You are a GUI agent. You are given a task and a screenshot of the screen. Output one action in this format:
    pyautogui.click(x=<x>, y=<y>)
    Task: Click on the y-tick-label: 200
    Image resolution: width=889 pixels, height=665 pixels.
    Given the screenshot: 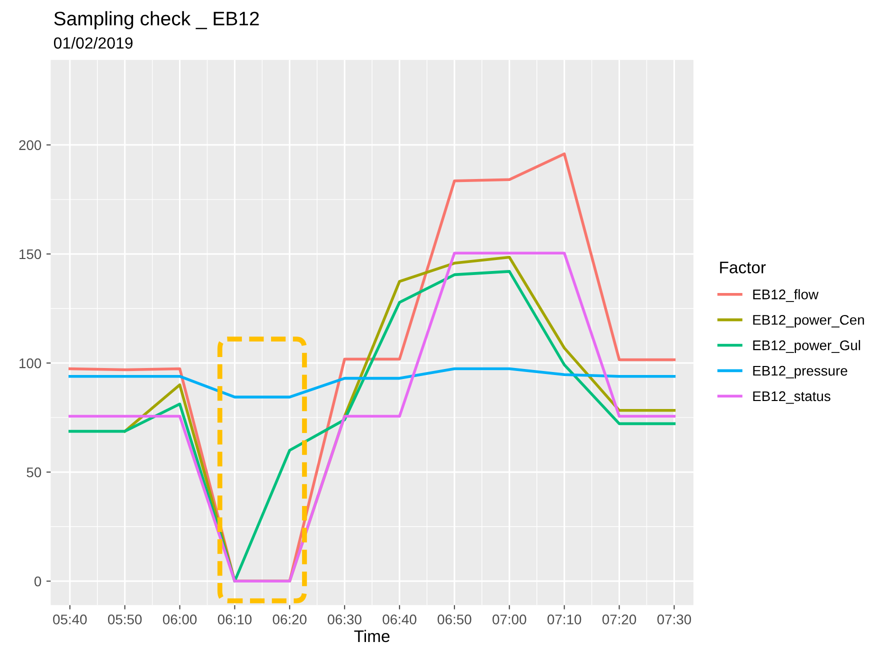 What is the action you would take?
    pyautogui.click(x=30, y=145)
    